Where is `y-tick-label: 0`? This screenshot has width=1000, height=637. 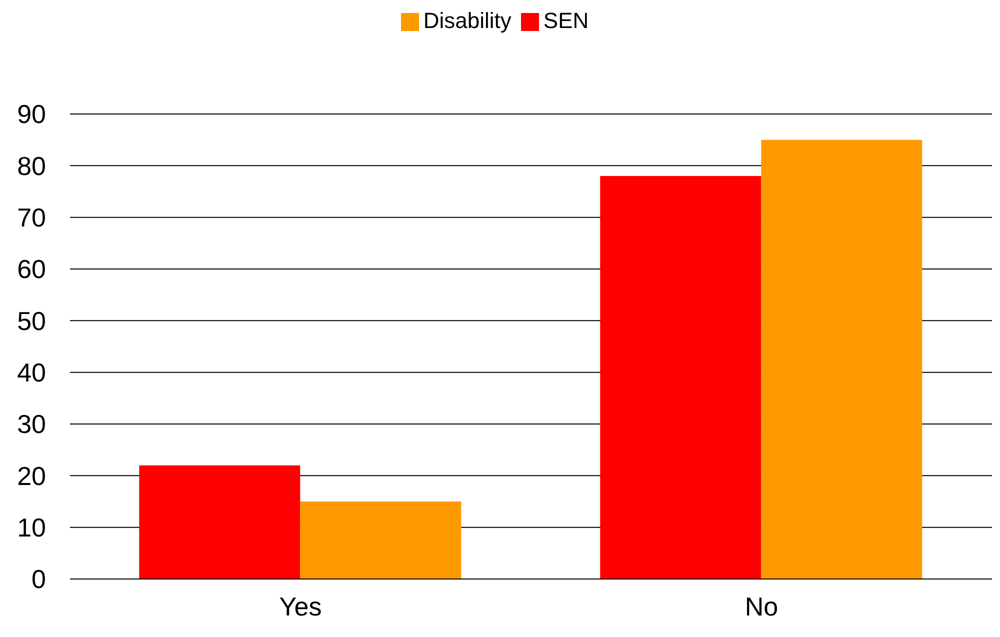
y-tick-label: 0 is located at coordinates (39, 579).